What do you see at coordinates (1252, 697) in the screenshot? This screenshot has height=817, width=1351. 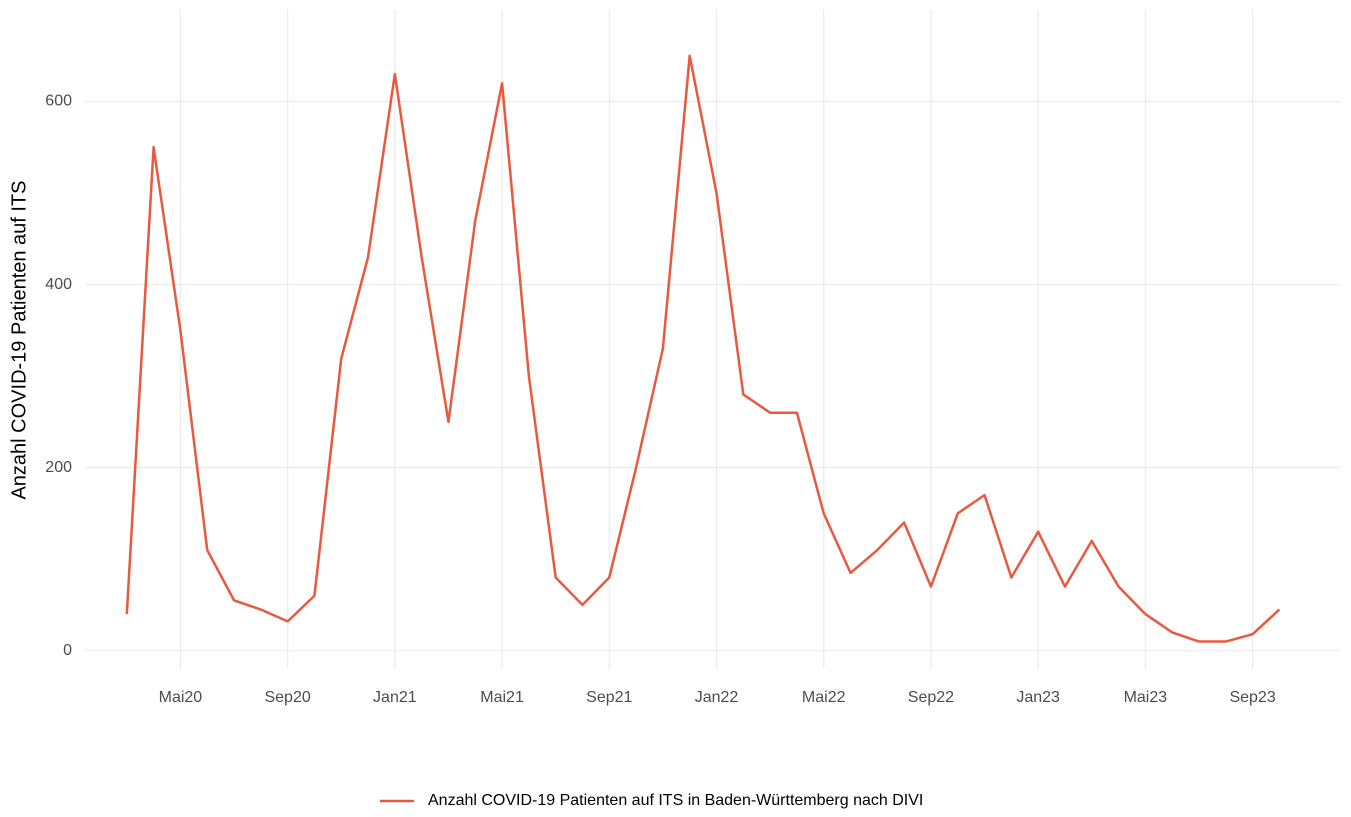 I see `x-tick-label: Sep23` at bounding box center [1252, 697].